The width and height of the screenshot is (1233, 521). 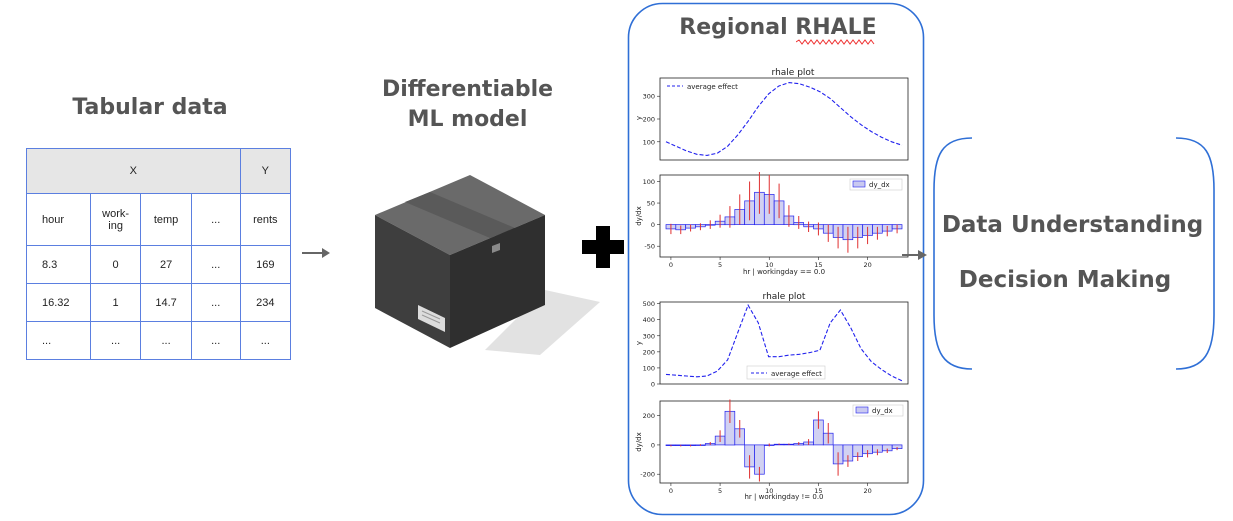 I want to click on y-tick-label: -200, so click(x=647, y=475).